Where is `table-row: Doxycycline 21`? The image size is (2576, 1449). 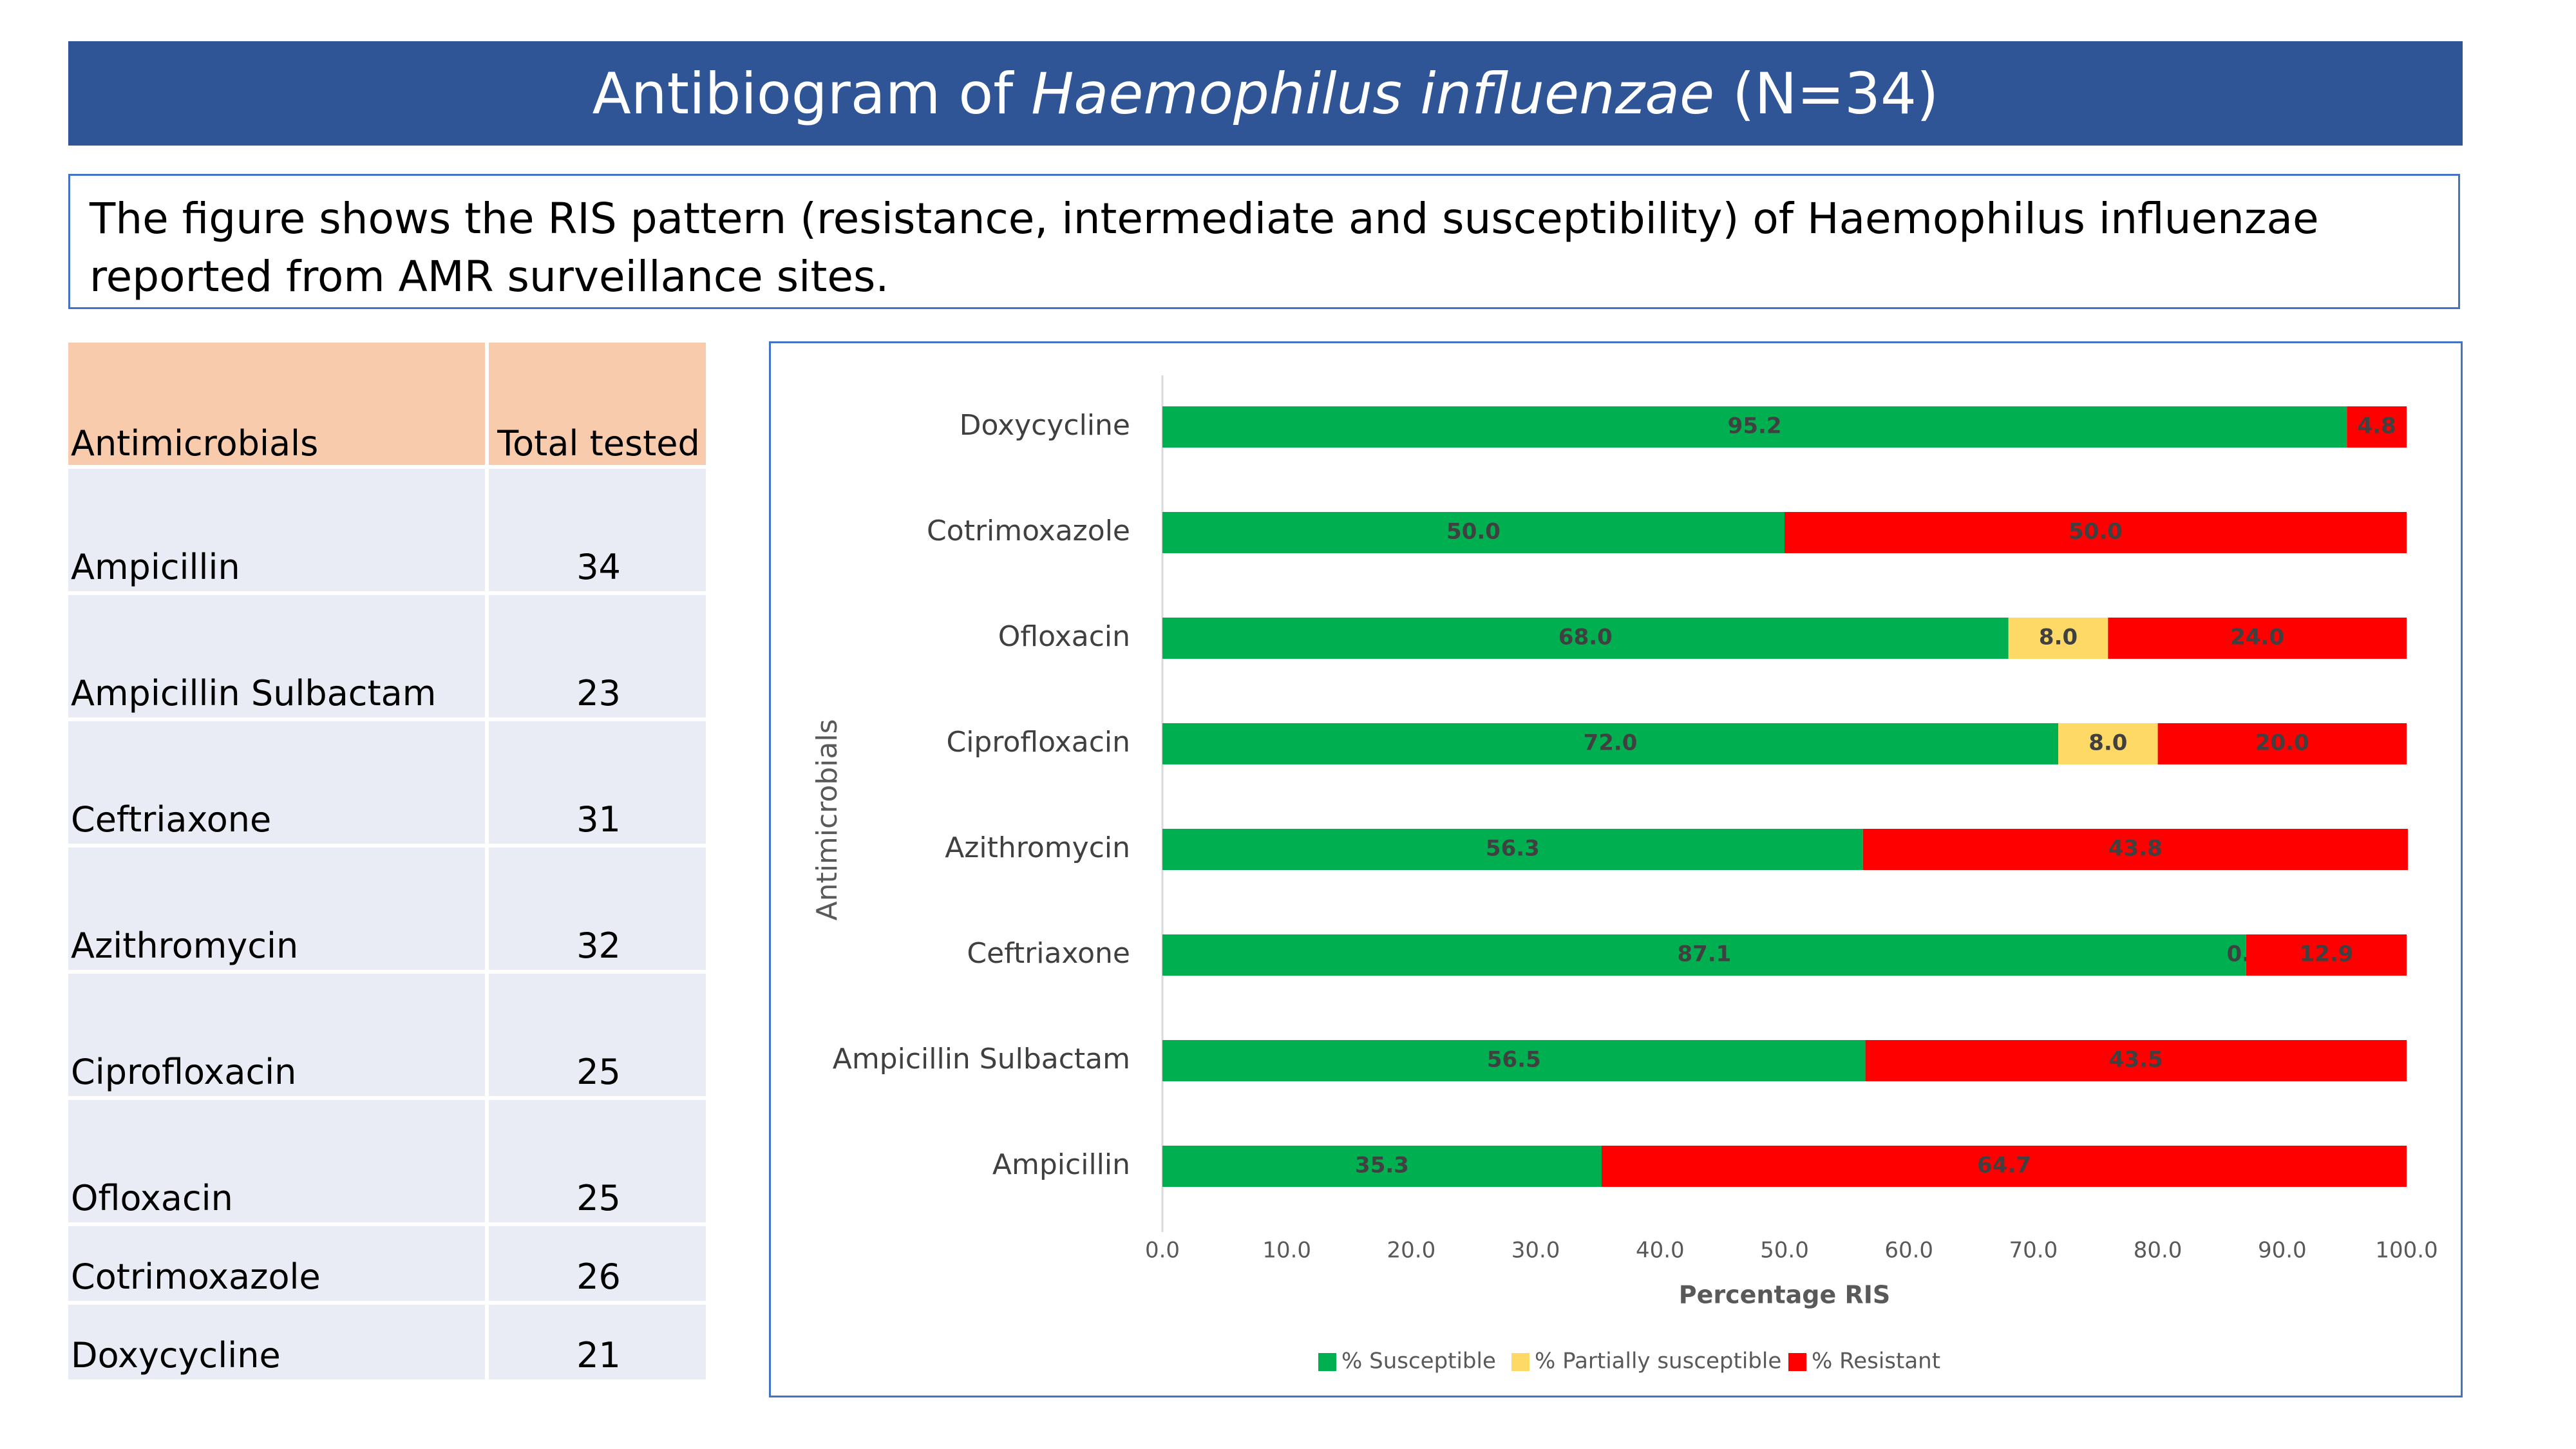
table-row: Doxycycline 21 is located at coordinates (387, 1340).